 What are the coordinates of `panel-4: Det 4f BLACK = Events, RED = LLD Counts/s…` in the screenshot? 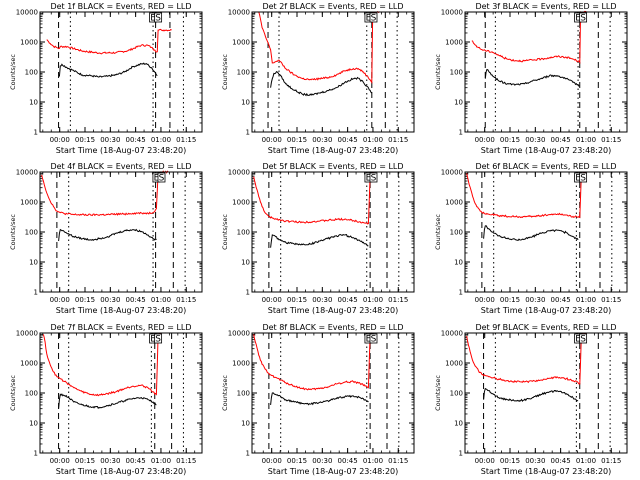 It's located at (106, 238).